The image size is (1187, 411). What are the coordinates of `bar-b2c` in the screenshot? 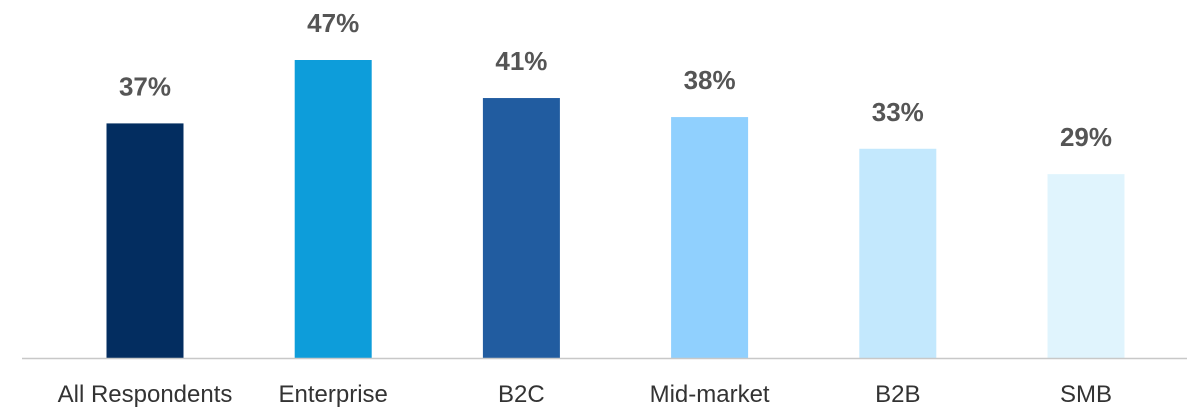 It's located at (521, 228).